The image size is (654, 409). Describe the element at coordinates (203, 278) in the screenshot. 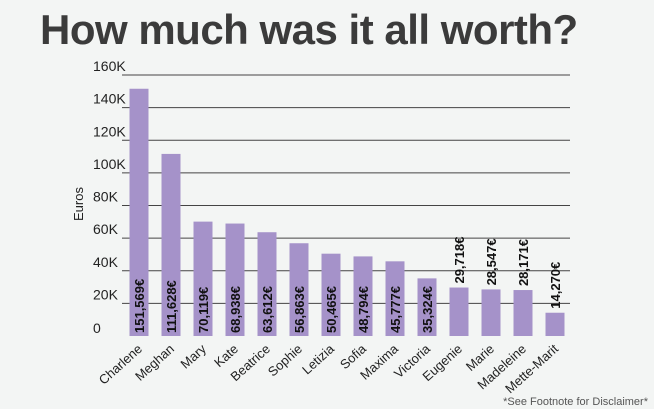

I see `bar-mary` at that location.